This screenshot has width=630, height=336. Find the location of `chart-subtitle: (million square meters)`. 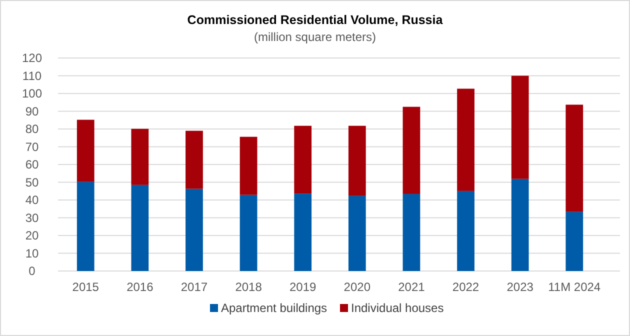

chart-subtitle: (million square meters) is located at coordinates (315, 37).